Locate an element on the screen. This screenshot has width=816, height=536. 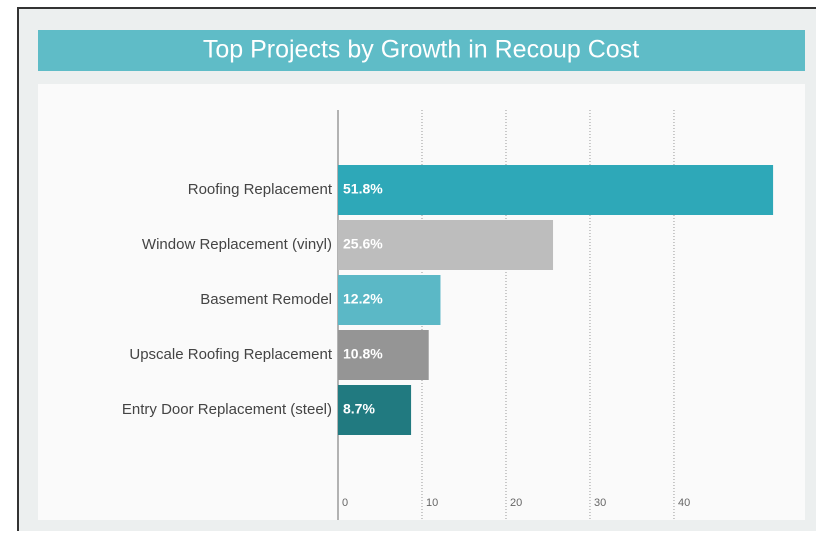
value-label: 8.7% is located at coordinates (359, 409).